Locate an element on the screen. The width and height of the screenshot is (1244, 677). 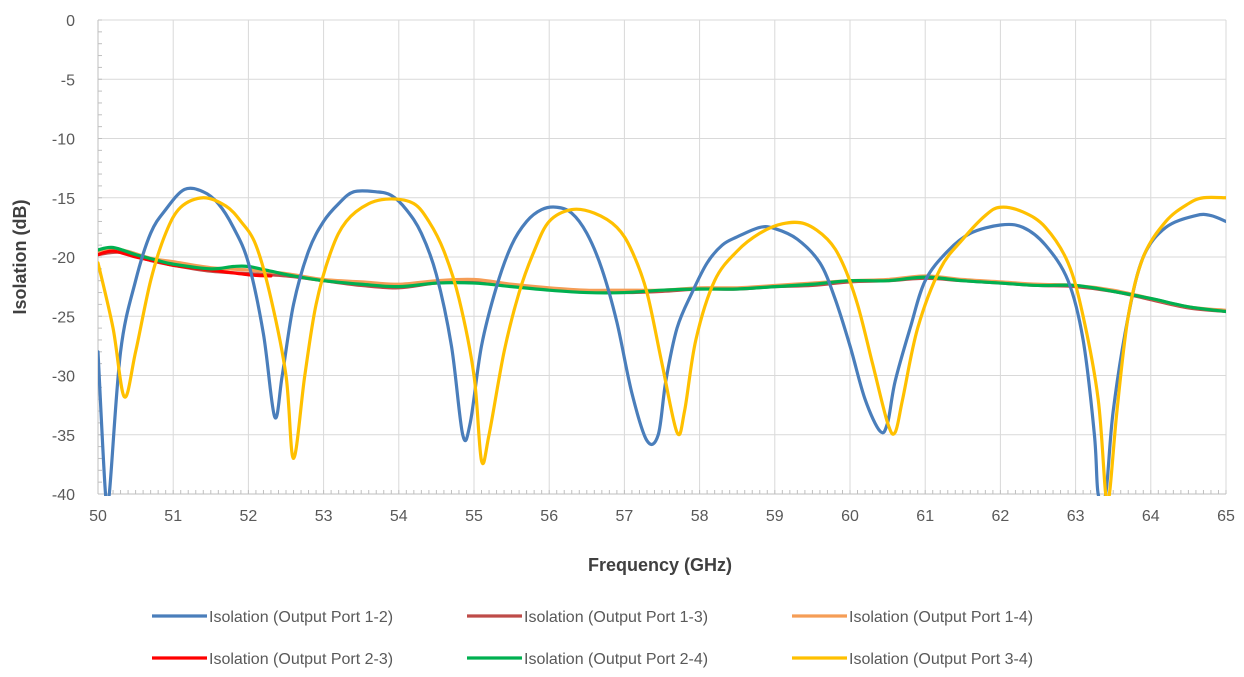
y-tick-label: -10 is located at coordinates (63, 140).